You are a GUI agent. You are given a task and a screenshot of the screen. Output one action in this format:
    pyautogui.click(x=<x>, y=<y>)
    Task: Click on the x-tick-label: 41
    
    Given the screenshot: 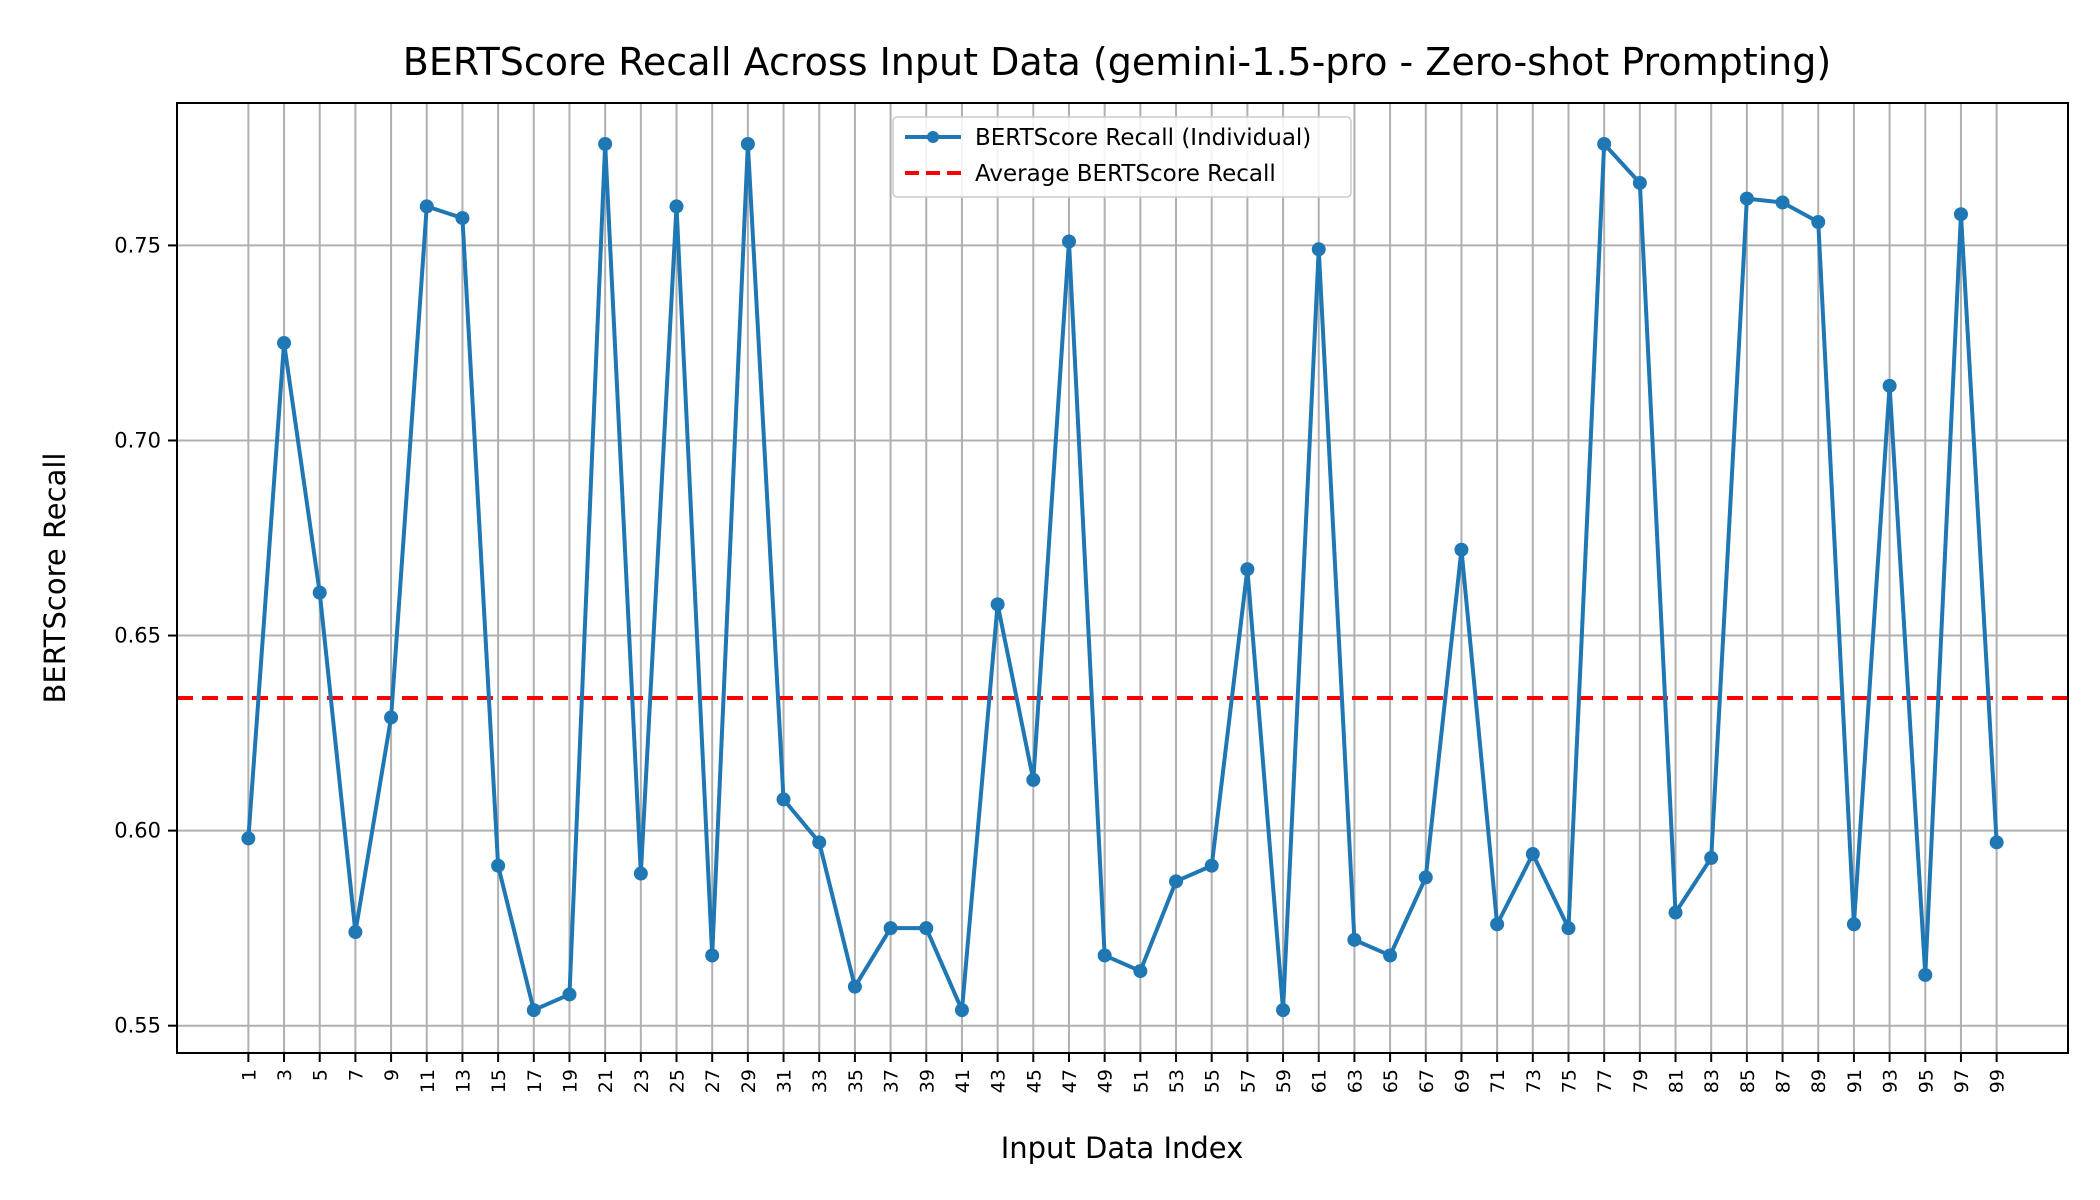 What is the action you would take?
    pyautogui.click(x=963, y=1081)
    